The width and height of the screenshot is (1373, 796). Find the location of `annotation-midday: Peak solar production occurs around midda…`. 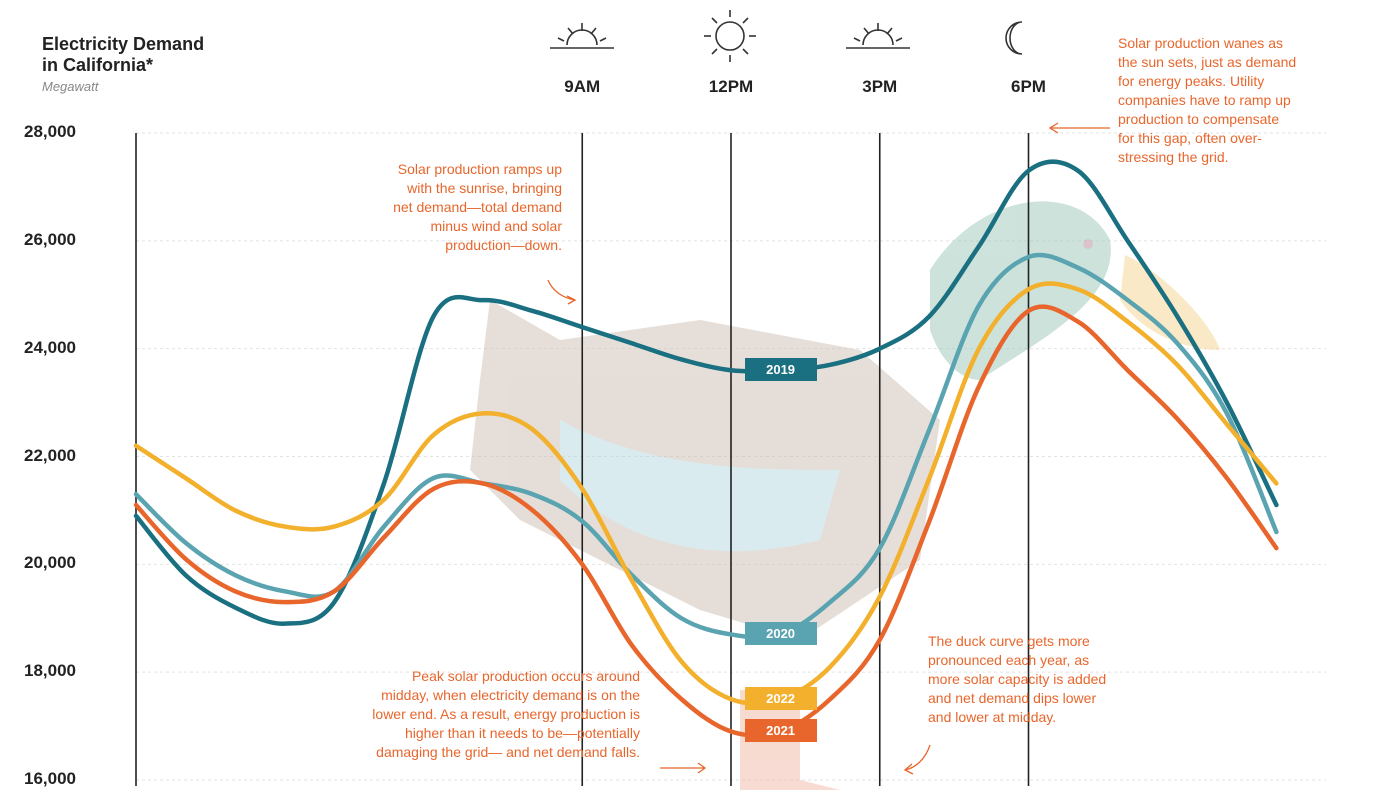

annotation-midday: Peak solar production occurs around midda… is located at coordinates (465, 714).